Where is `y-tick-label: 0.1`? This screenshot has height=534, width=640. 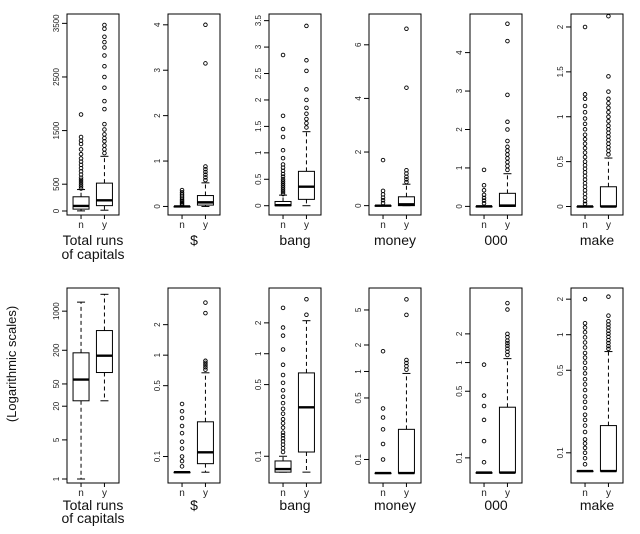 y-tick-label: 0.1 is located at coordinates (358, 459).